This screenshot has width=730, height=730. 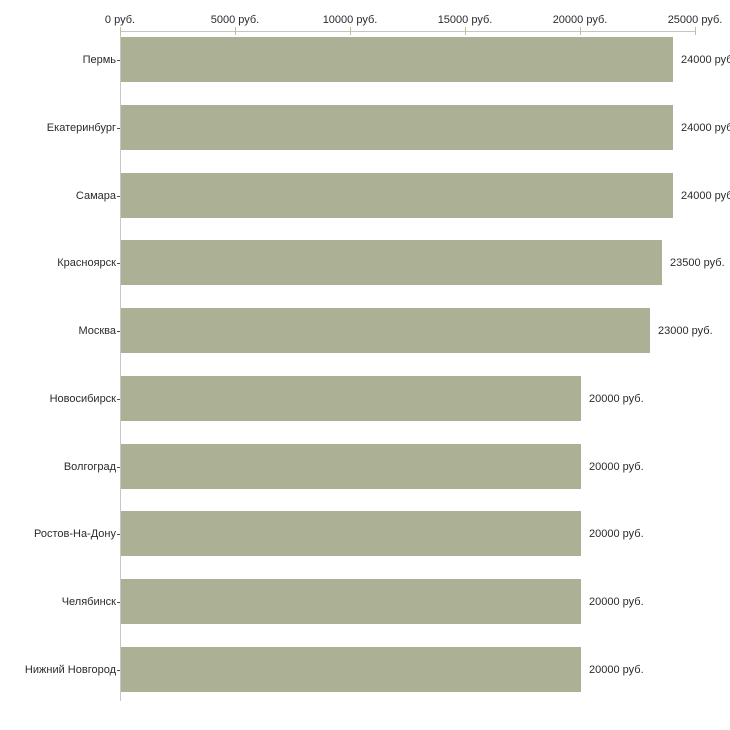 I want to click on category-label: Новосибирск, so click(x=82, y=398).